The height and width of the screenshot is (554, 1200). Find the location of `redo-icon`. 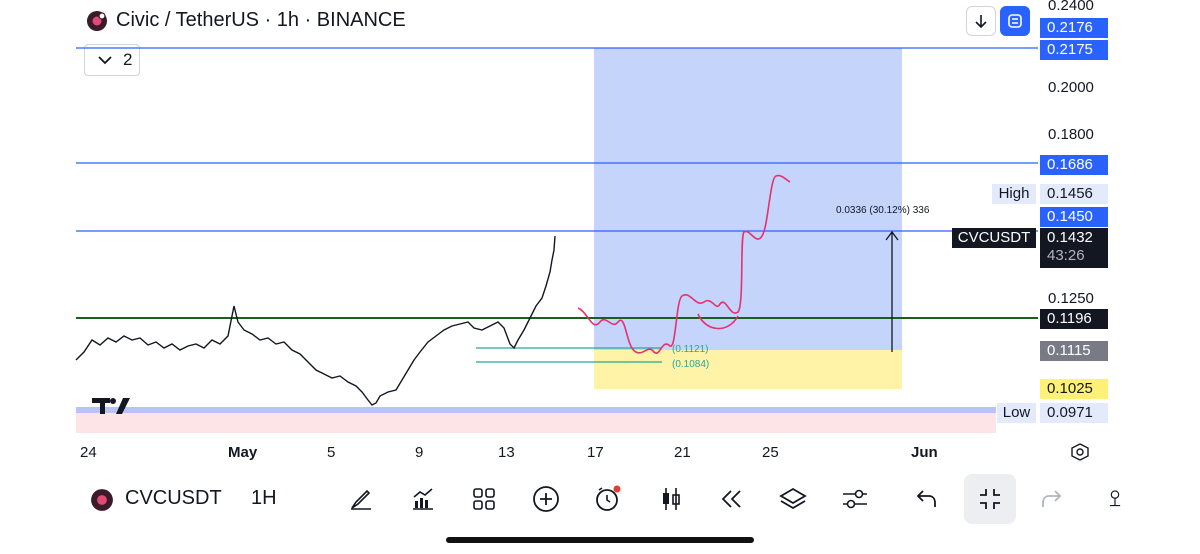

redo-icon is located at coordinates (1051, 499).